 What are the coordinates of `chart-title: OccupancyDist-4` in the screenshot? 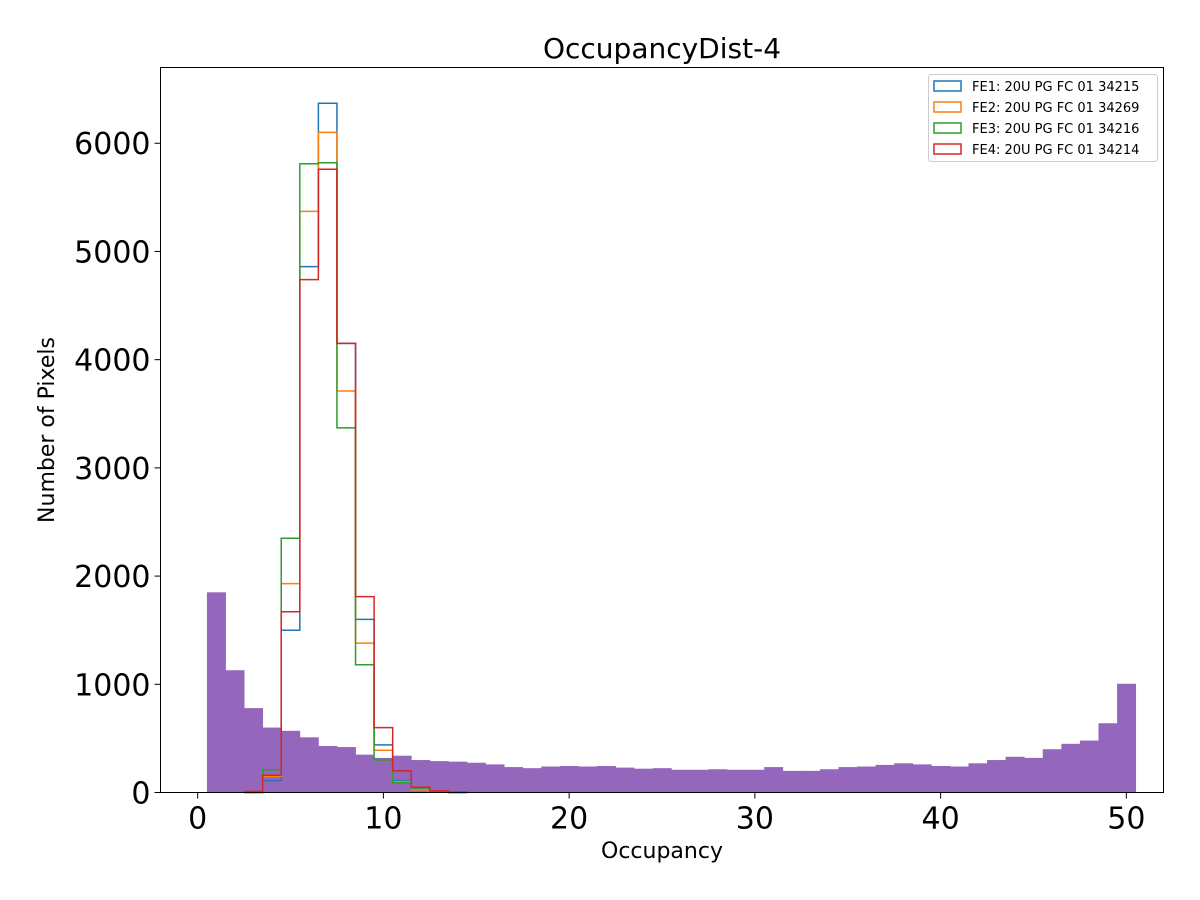 It's located at (662, 48).